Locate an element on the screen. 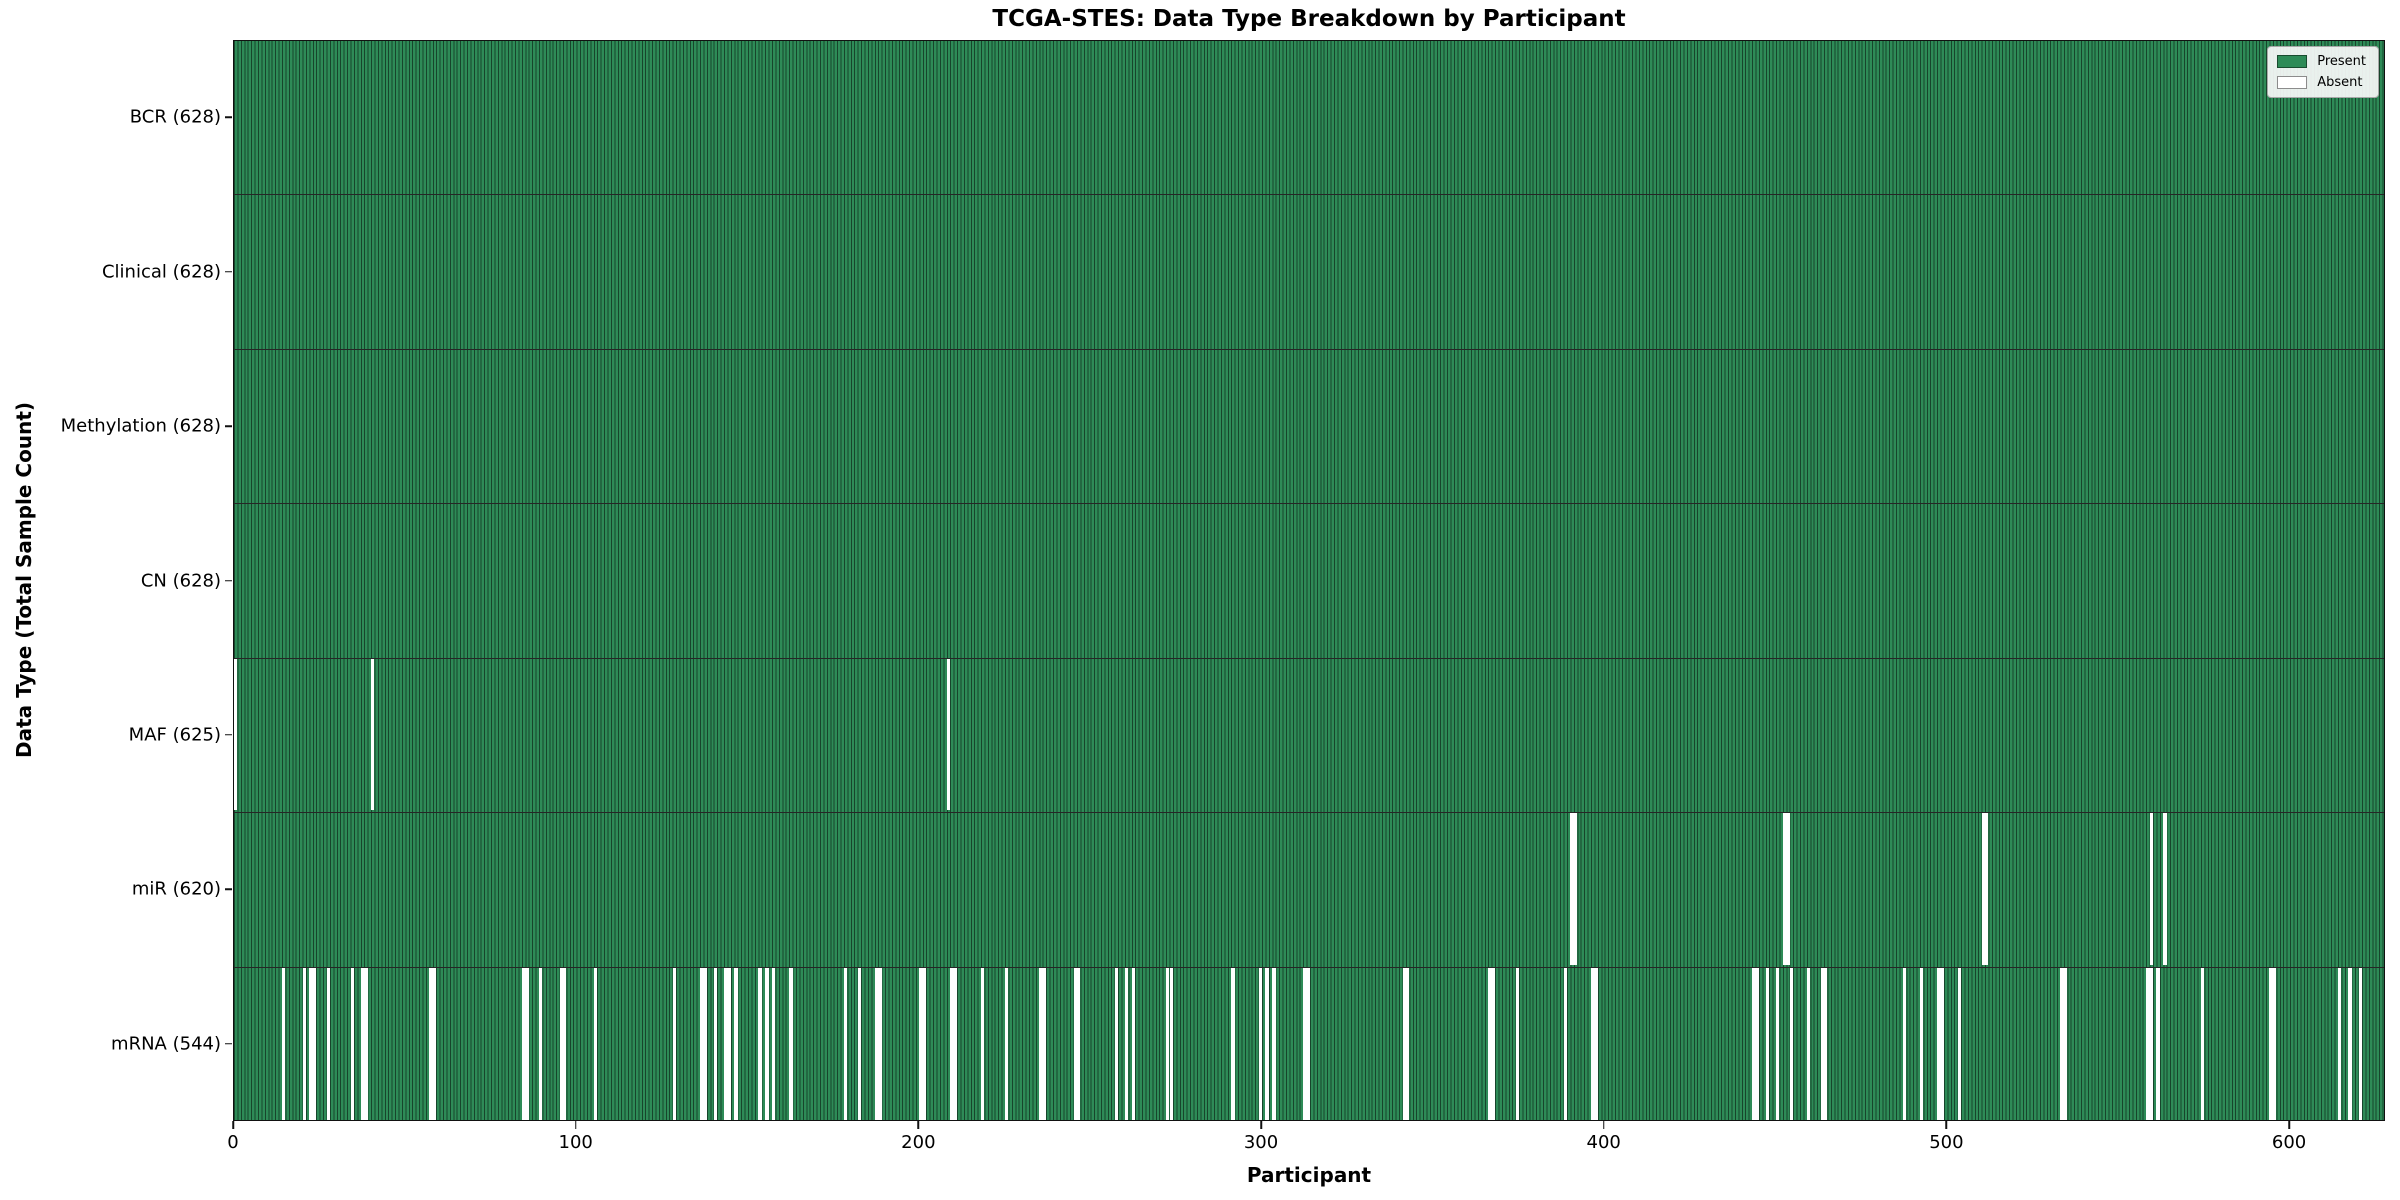 The width and height of the screenshot is (2400, 1200). legend-entry-present: Present is located at coordinates (2321, 61).